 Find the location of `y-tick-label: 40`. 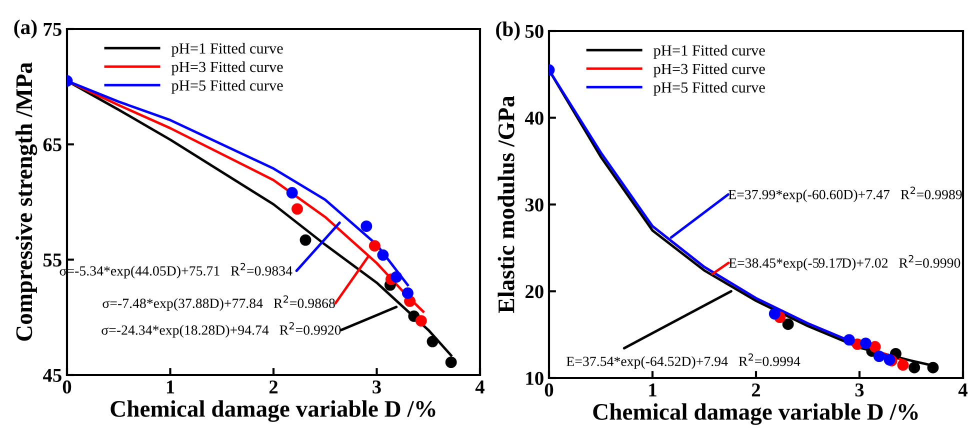

y-tick-label: 40 is located at coordinates (534, 118).